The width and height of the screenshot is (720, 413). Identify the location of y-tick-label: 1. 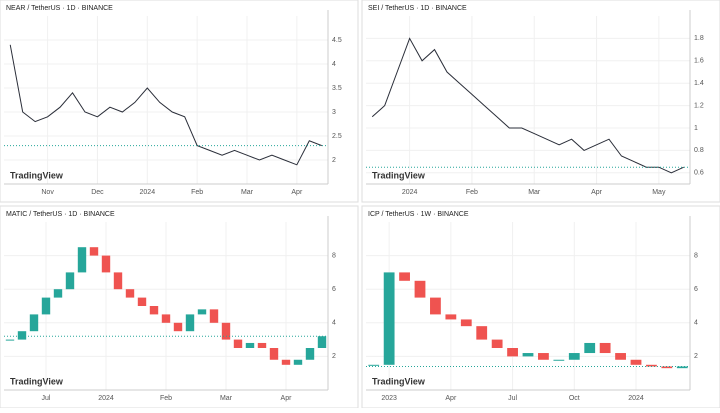
(696, 128).